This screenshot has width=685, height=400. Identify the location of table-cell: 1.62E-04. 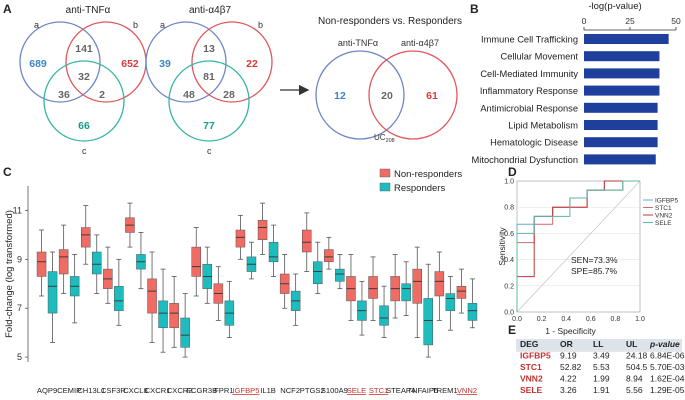
(667, 379).